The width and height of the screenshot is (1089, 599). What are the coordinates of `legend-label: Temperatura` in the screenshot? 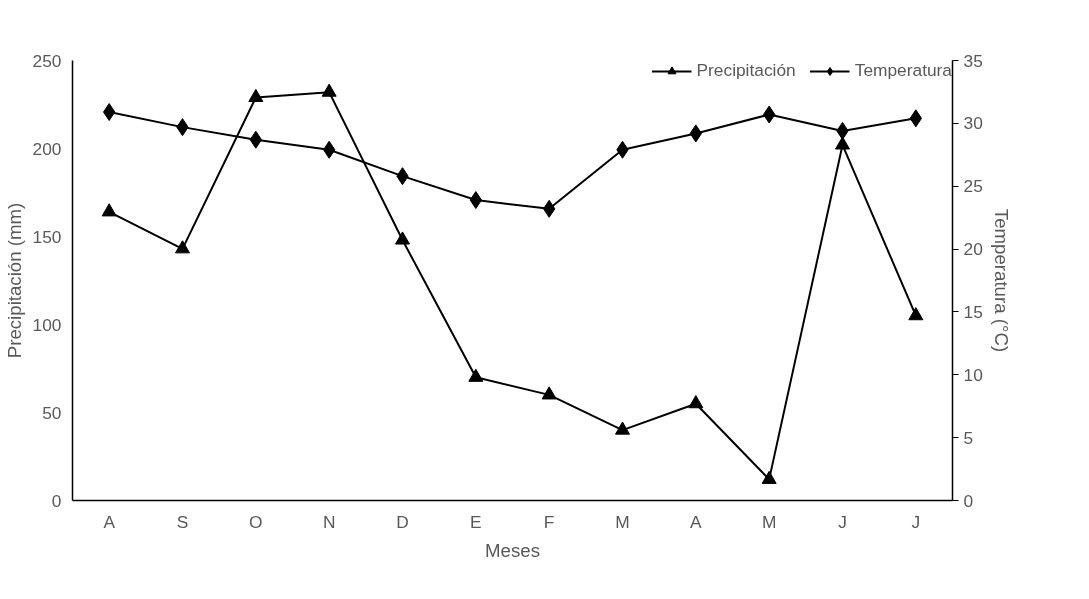 It's located at (903, 70).